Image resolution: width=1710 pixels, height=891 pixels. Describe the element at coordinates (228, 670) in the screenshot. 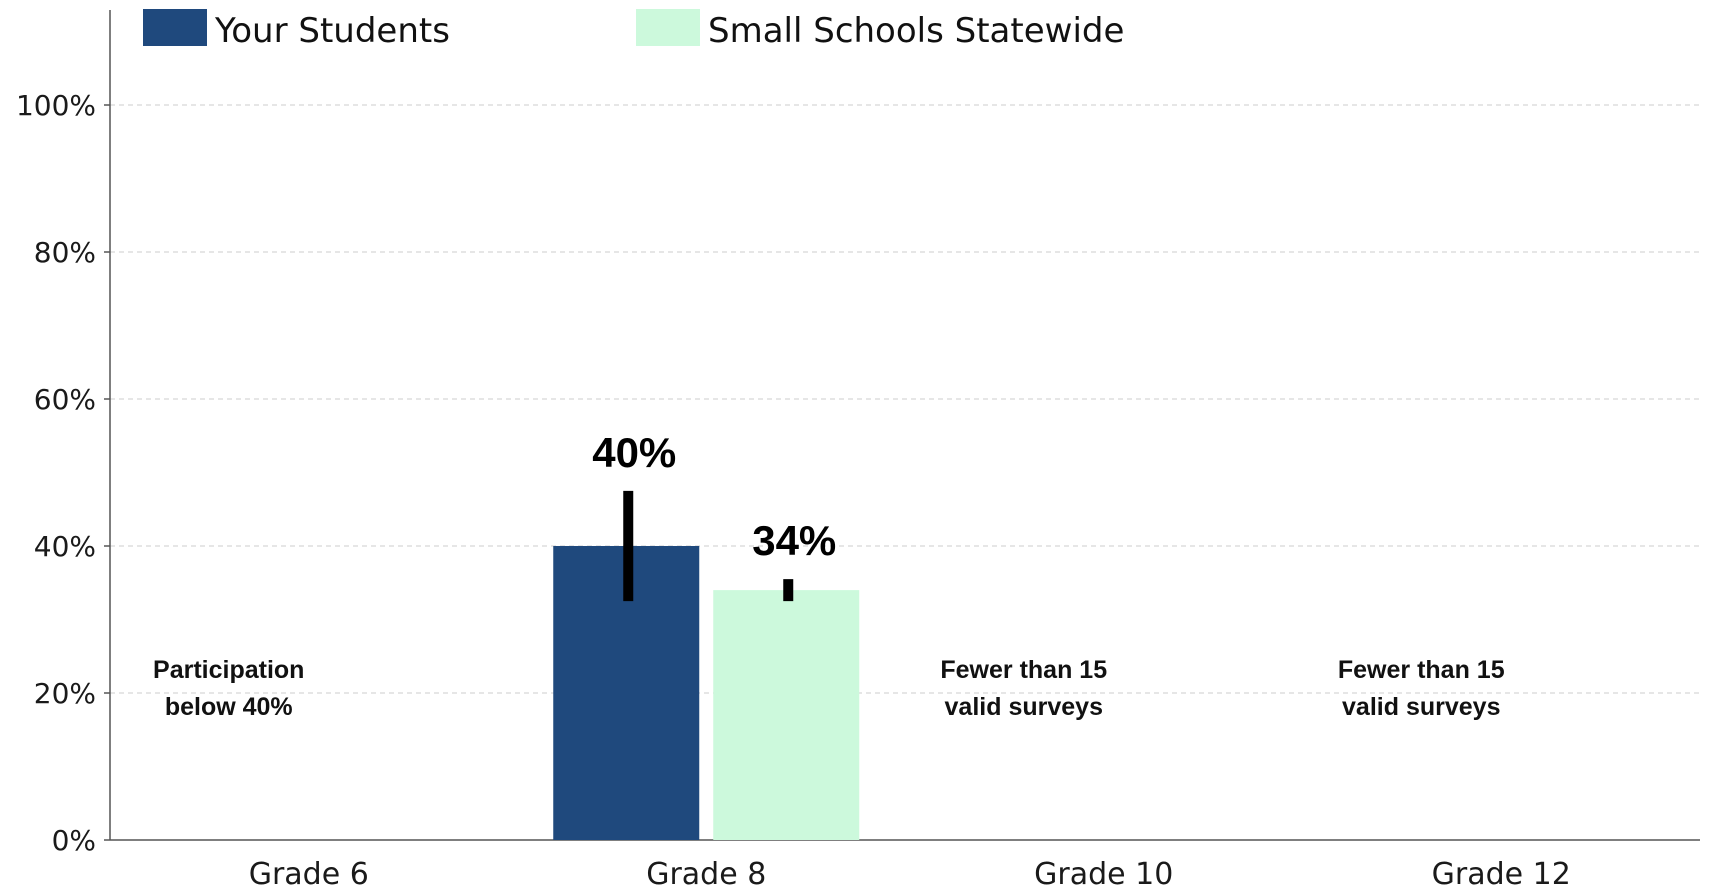

I see `annotation-note: Participation` at that location.